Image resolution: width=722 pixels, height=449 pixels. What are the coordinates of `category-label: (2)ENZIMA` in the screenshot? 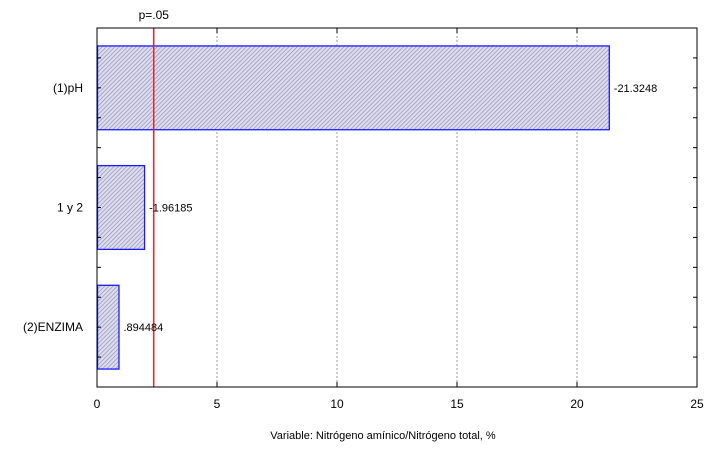 It's located at (53, 327).